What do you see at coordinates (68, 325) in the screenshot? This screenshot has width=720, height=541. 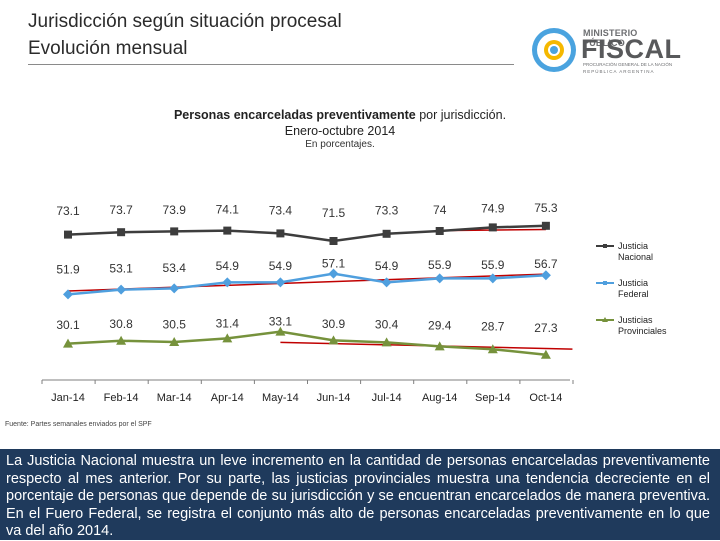 I see `data-label: 30.1` at bounding box center [68, 325].